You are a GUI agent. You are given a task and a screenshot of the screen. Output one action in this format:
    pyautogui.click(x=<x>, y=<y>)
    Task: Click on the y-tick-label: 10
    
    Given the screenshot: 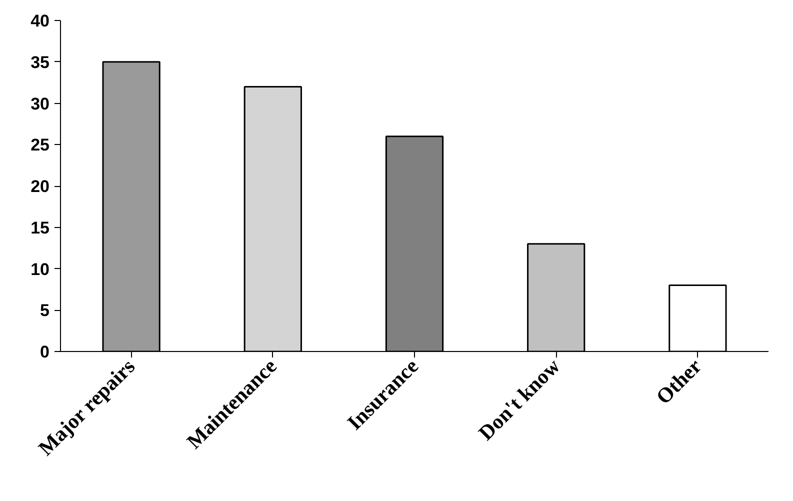 What is the action you would take?
    pyautogui.click(x=40, y=269)
    